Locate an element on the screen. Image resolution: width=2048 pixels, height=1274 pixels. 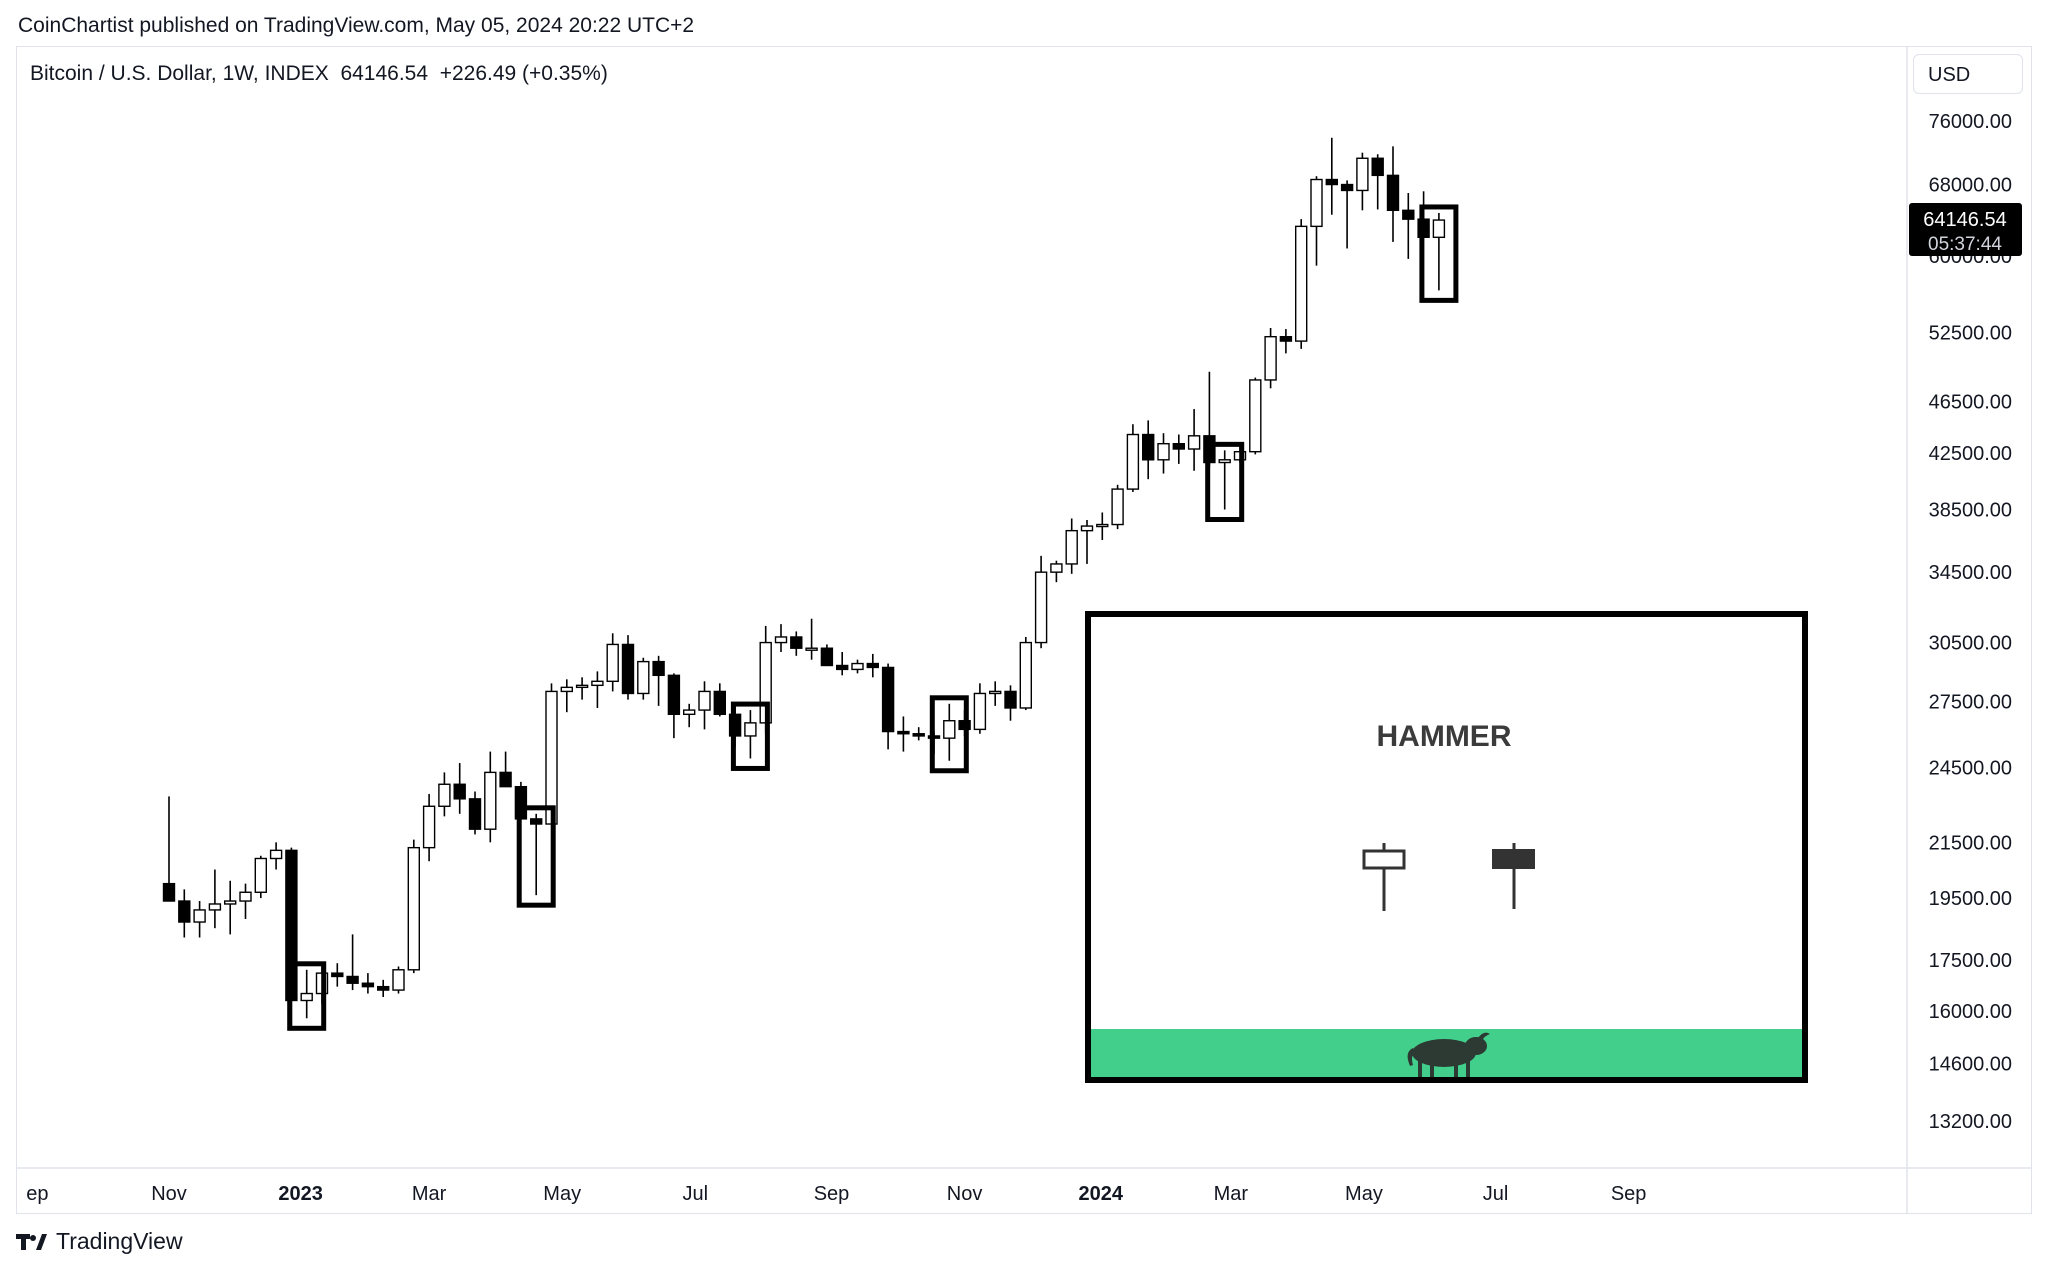
inset-title: HAMMER is located at coordinates (1444, 736).